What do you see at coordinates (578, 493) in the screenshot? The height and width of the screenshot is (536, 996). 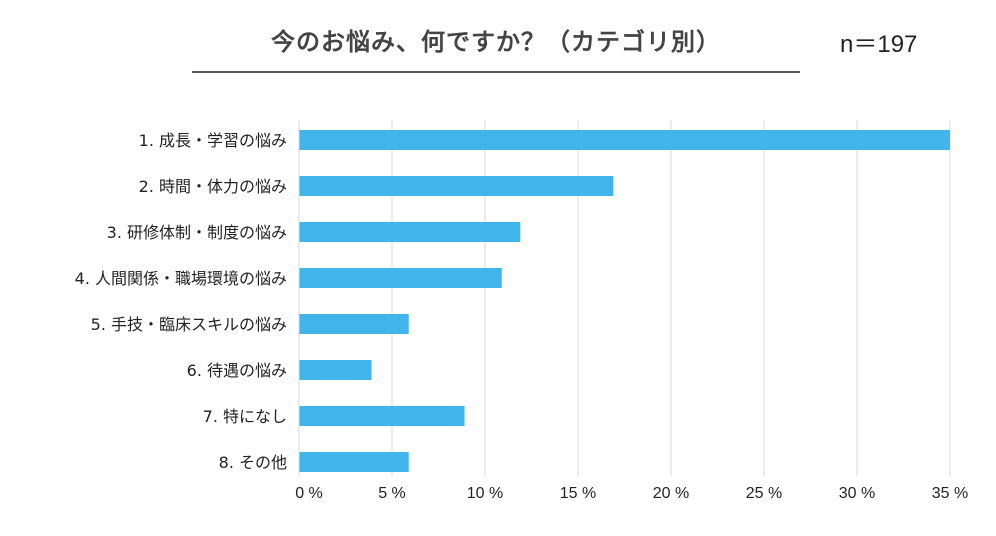 I see `x-tick-label: 15 %` at bounding box center [578, 493].